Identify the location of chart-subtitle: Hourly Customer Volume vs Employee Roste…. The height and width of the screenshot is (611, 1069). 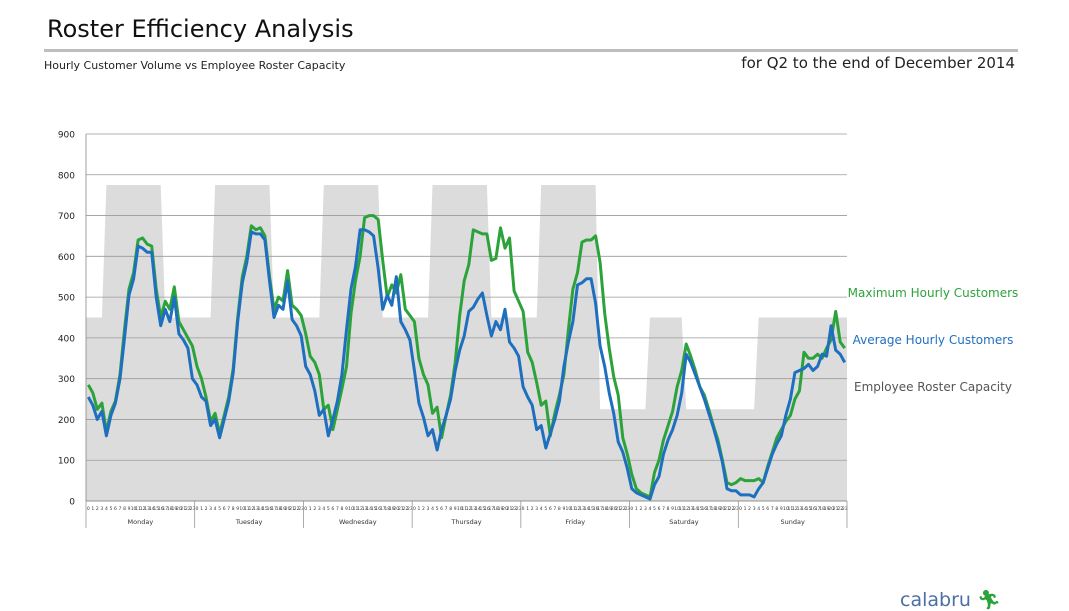
(195, 65).